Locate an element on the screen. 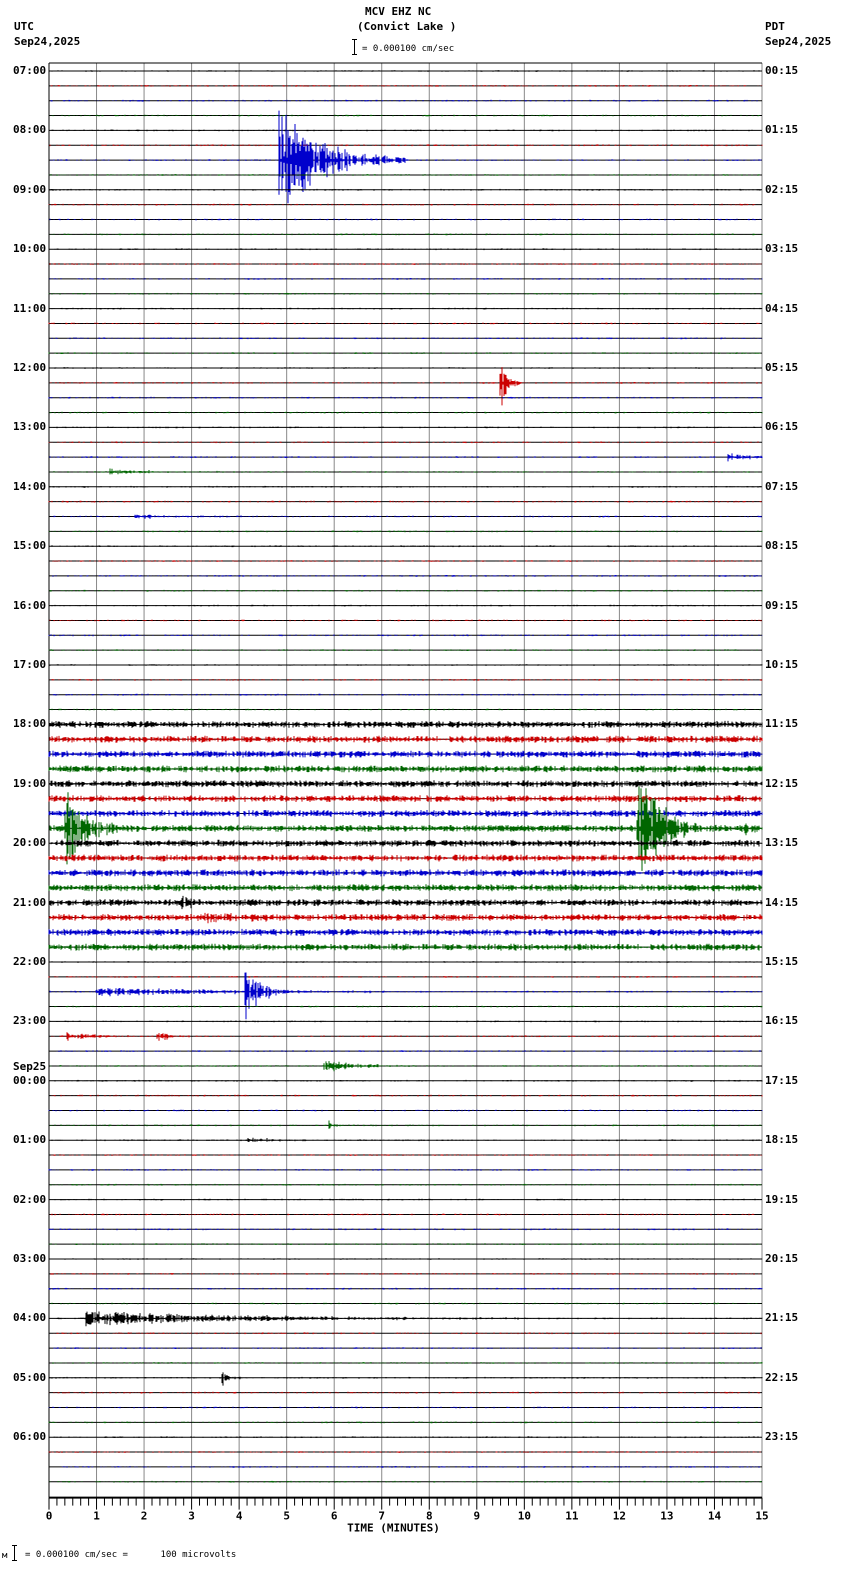  x-axis-title: TIME (MINUTES) is located at coordinates (393, 1528).